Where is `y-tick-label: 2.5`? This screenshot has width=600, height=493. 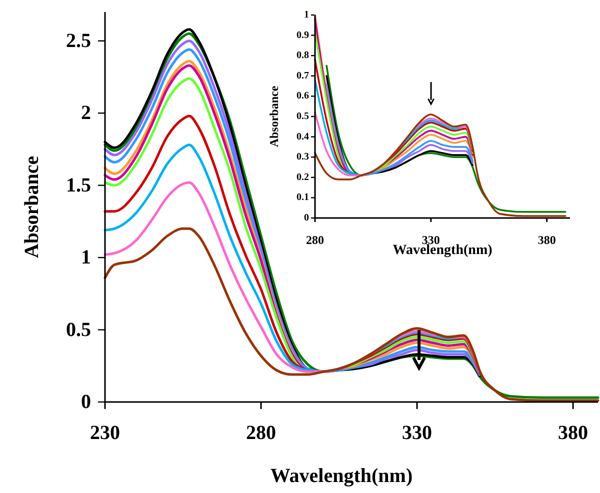 y-tick-label: 2.5 is located at coordinates (78, 41).